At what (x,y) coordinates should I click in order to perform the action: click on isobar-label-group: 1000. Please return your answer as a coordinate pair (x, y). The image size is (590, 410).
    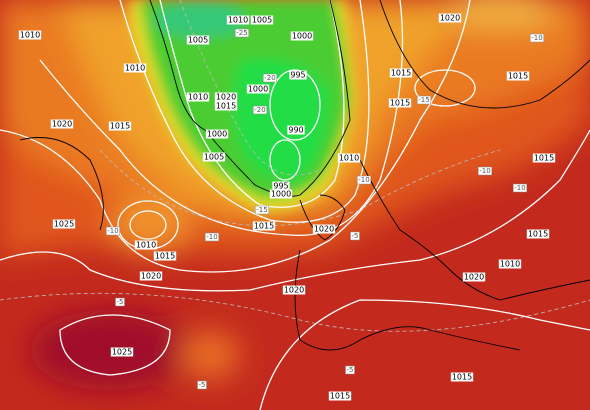
    Looking at the image, I should click on (281, 194).